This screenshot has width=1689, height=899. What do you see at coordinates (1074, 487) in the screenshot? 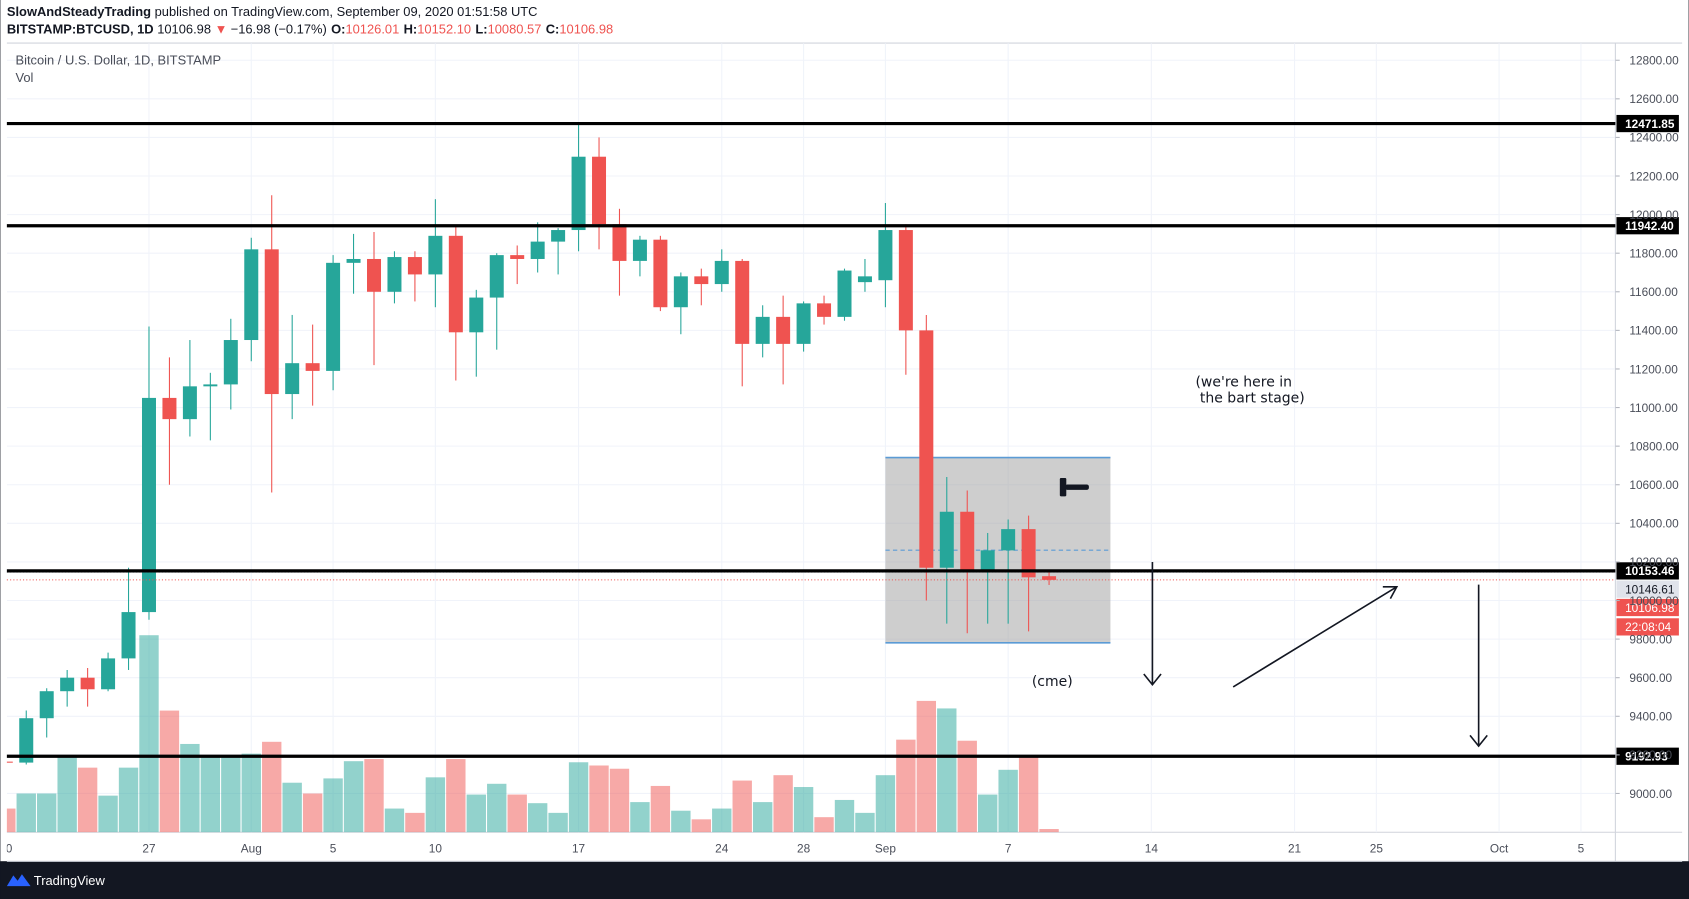
I see `gavel-icon` at bounding box center [1074, 487].